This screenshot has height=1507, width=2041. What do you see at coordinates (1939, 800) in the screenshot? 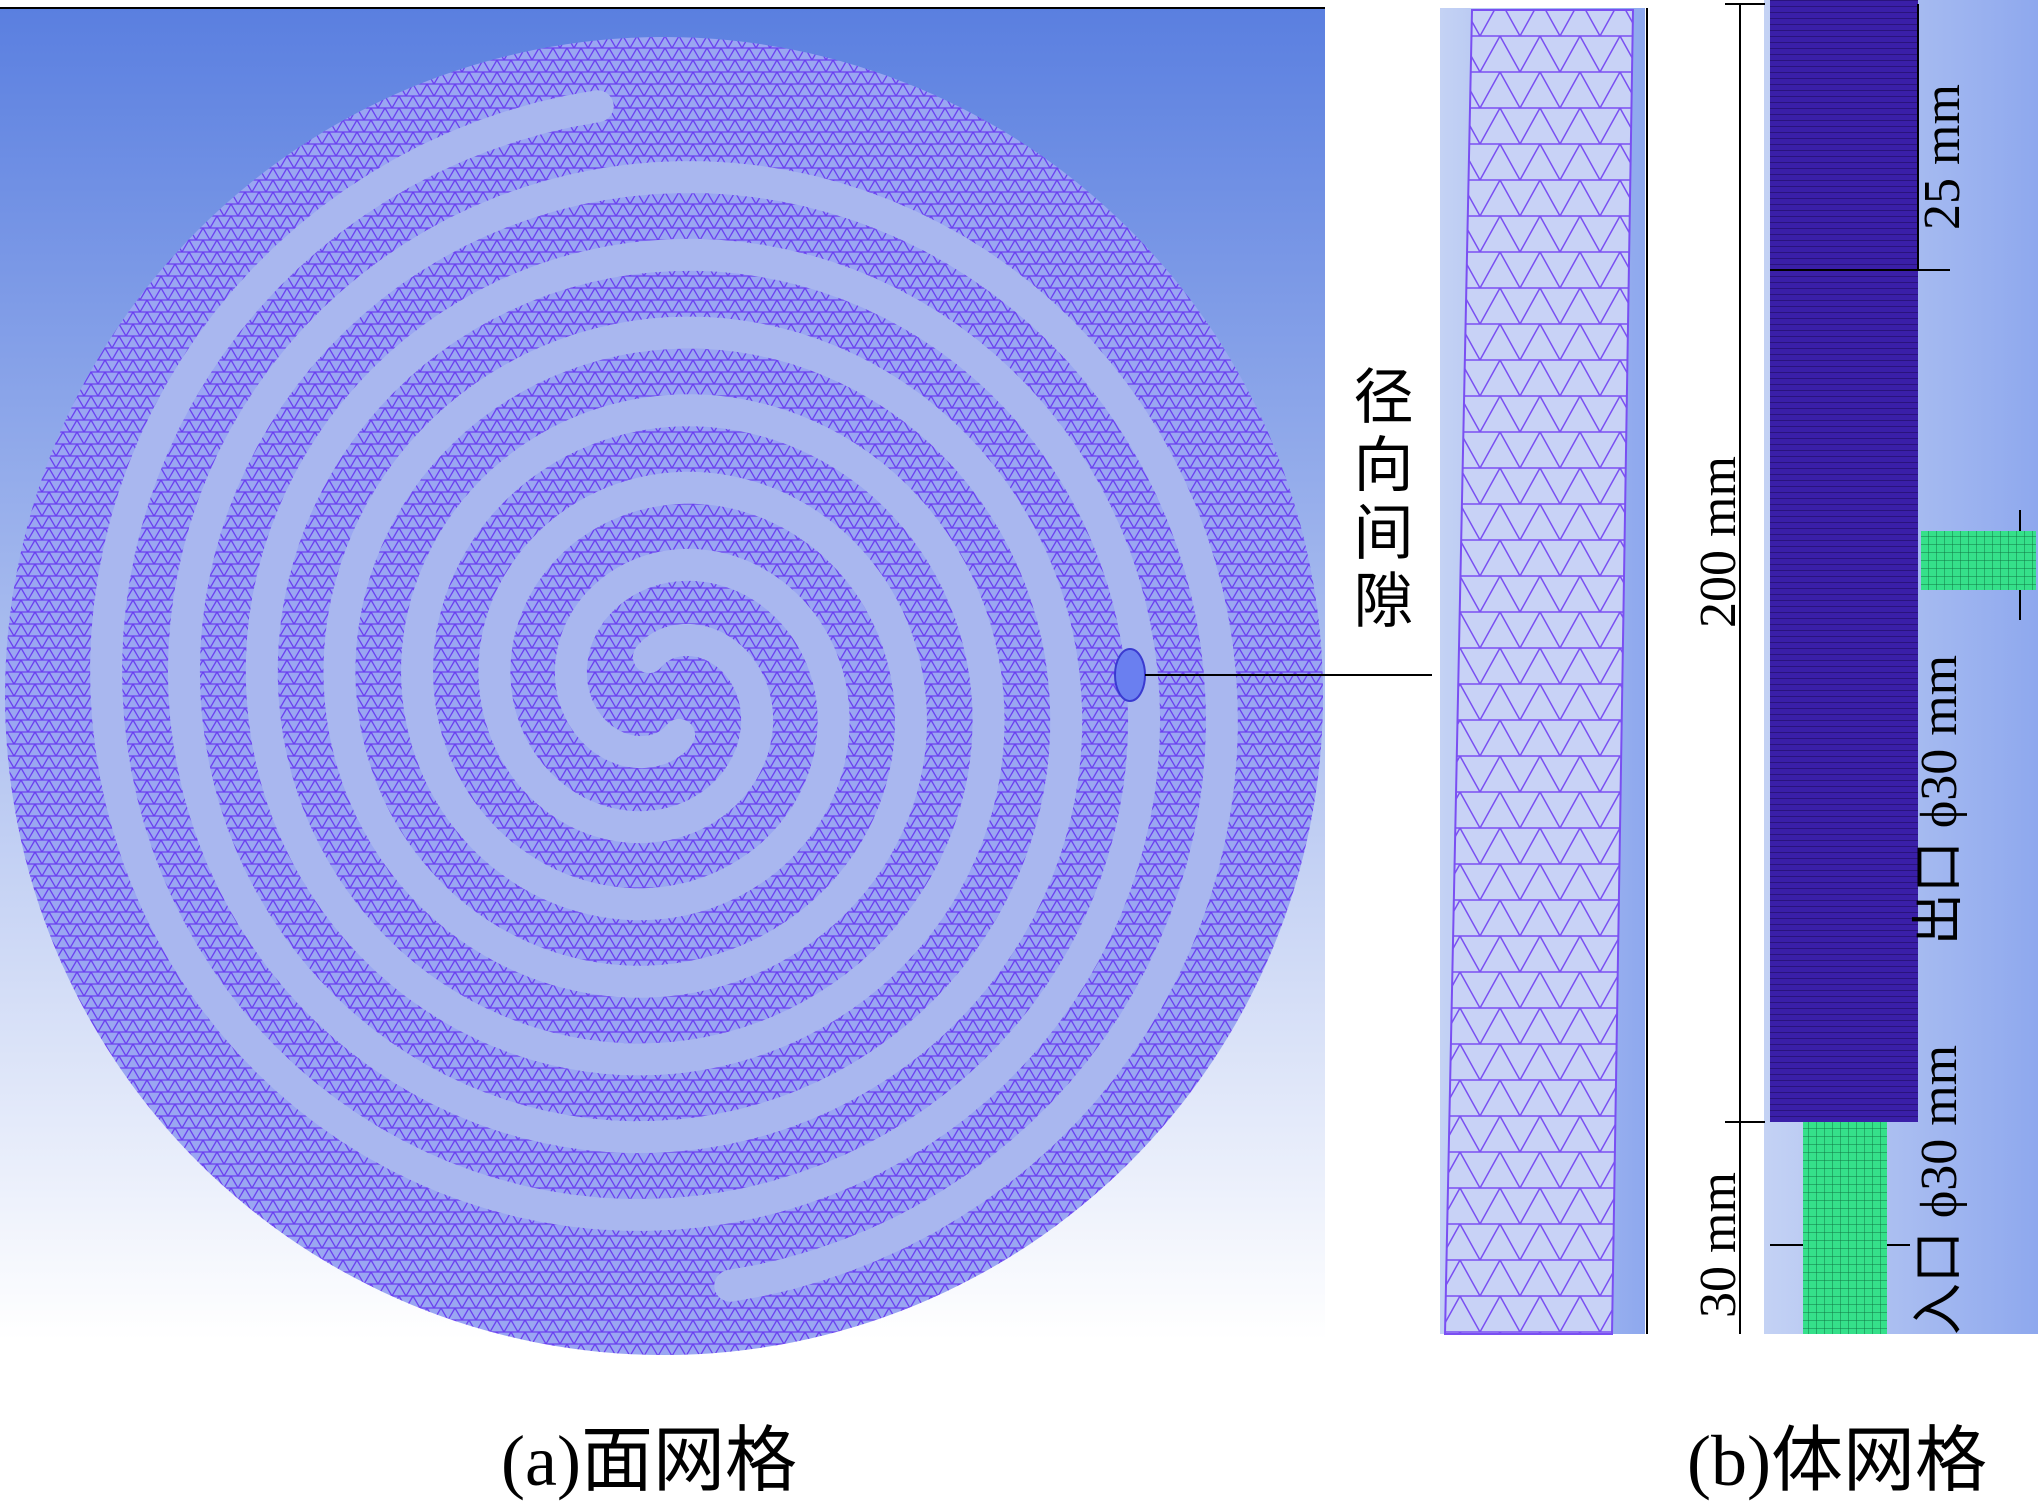
I see `dim-outlet: 出口 ϕ30 mm` at bounding box center [1939, 800].